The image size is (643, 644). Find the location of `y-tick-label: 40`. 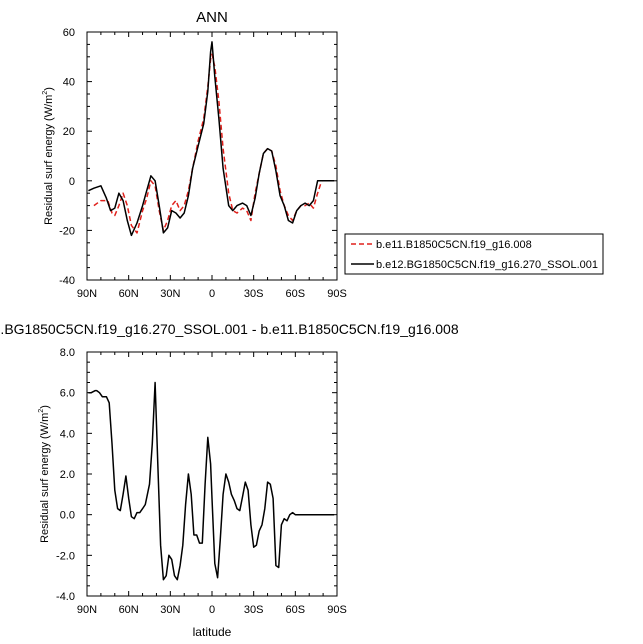

y-tick-label: 40 is located at coordinates (69, 83).